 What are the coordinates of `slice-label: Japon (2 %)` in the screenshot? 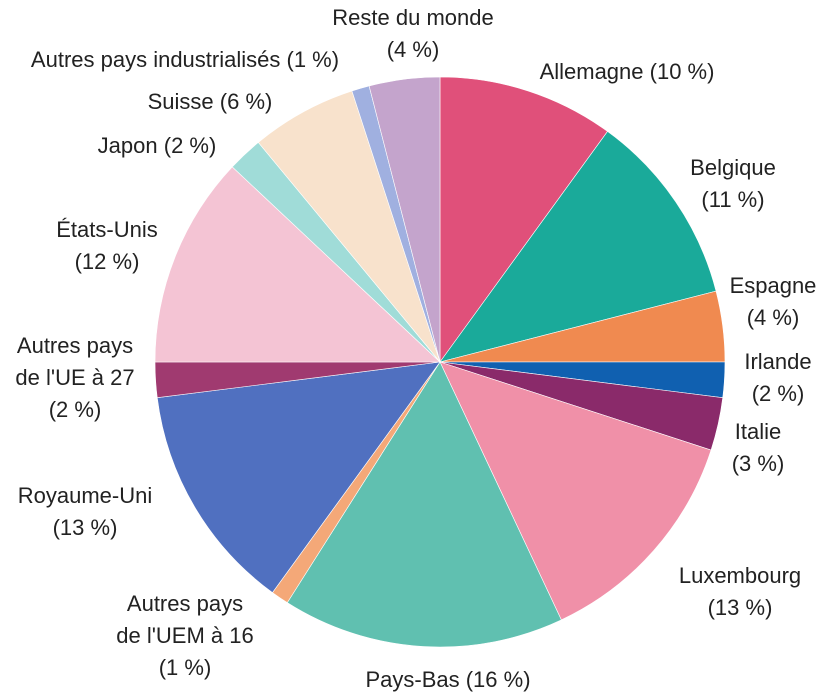 It's located at (157, 146).